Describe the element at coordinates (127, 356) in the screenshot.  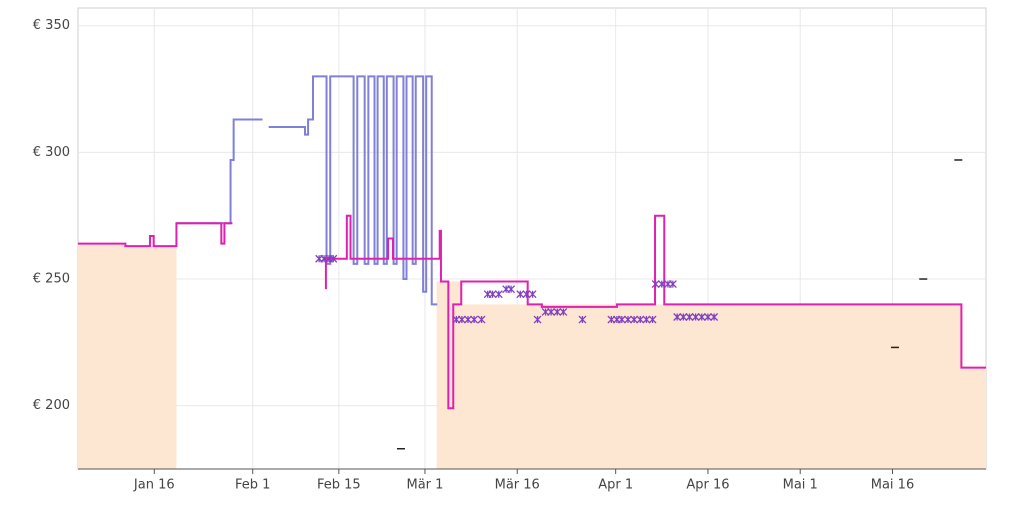
I see `price-area` at that location.